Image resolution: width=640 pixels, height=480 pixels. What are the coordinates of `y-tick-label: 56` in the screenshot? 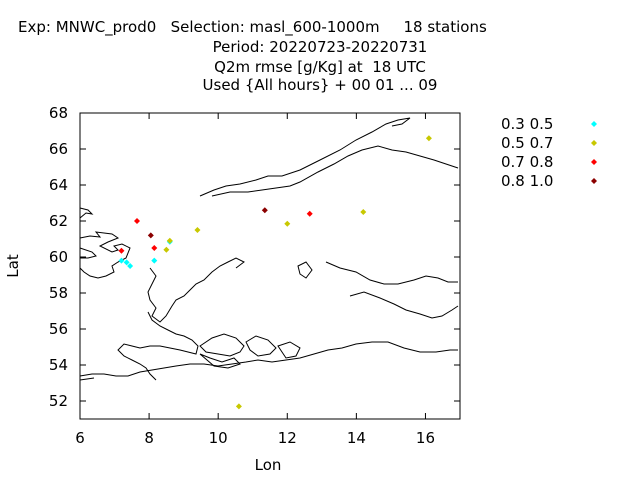 It's located at (58, 329).